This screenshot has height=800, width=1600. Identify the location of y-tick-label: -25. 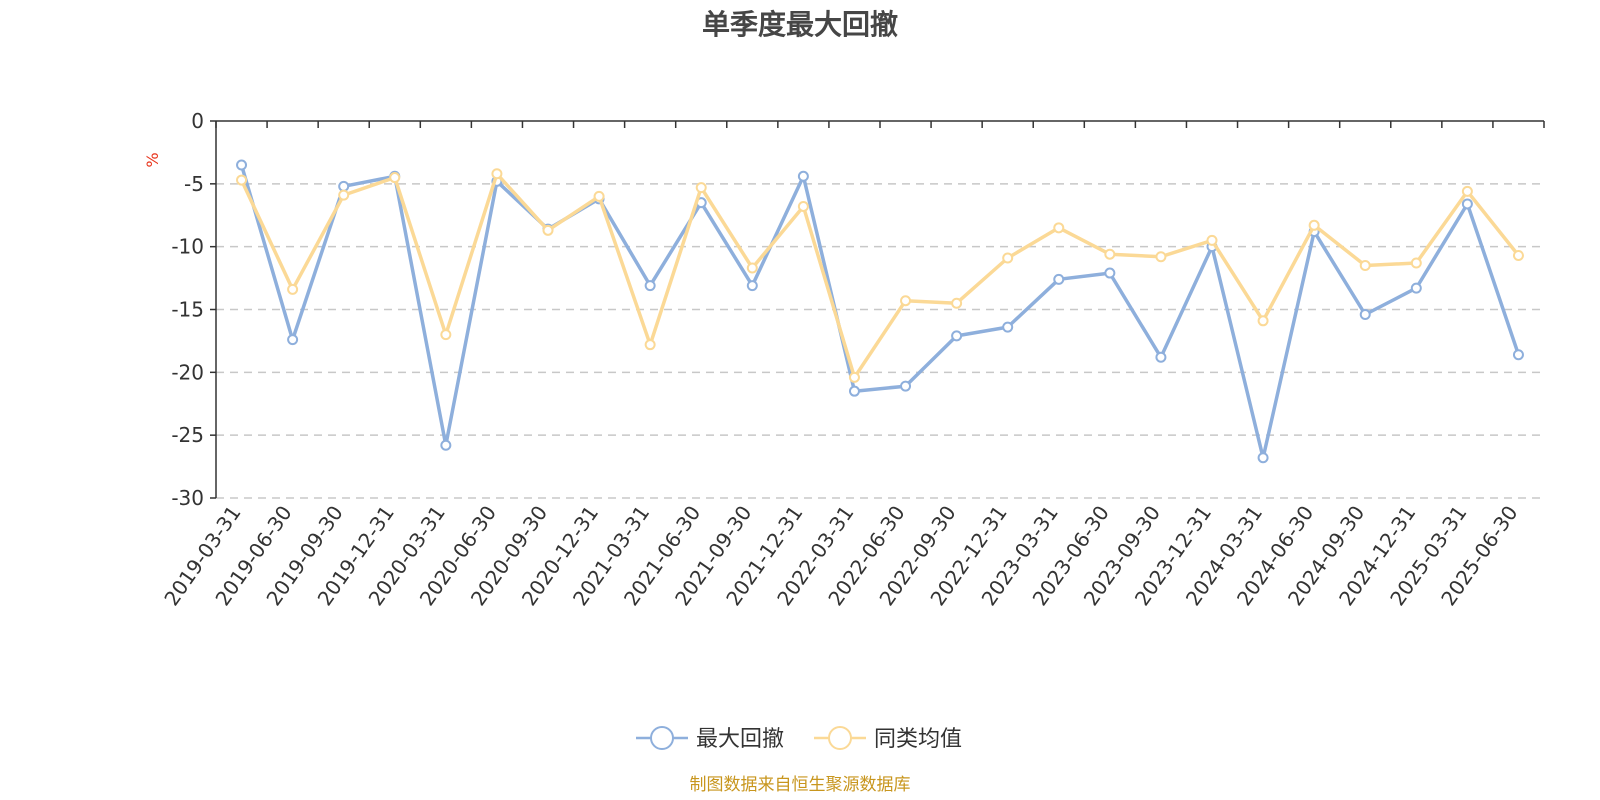
(187, 435).